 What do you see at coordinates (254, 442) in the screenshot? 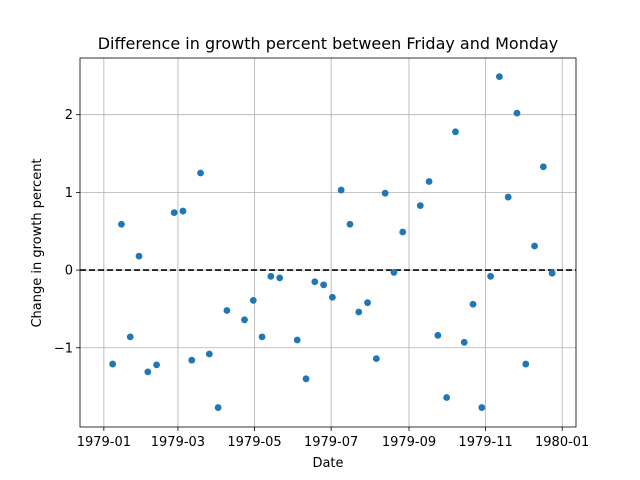
I see `x-tick-label: 1979-05` at bounding box center [254, 442].